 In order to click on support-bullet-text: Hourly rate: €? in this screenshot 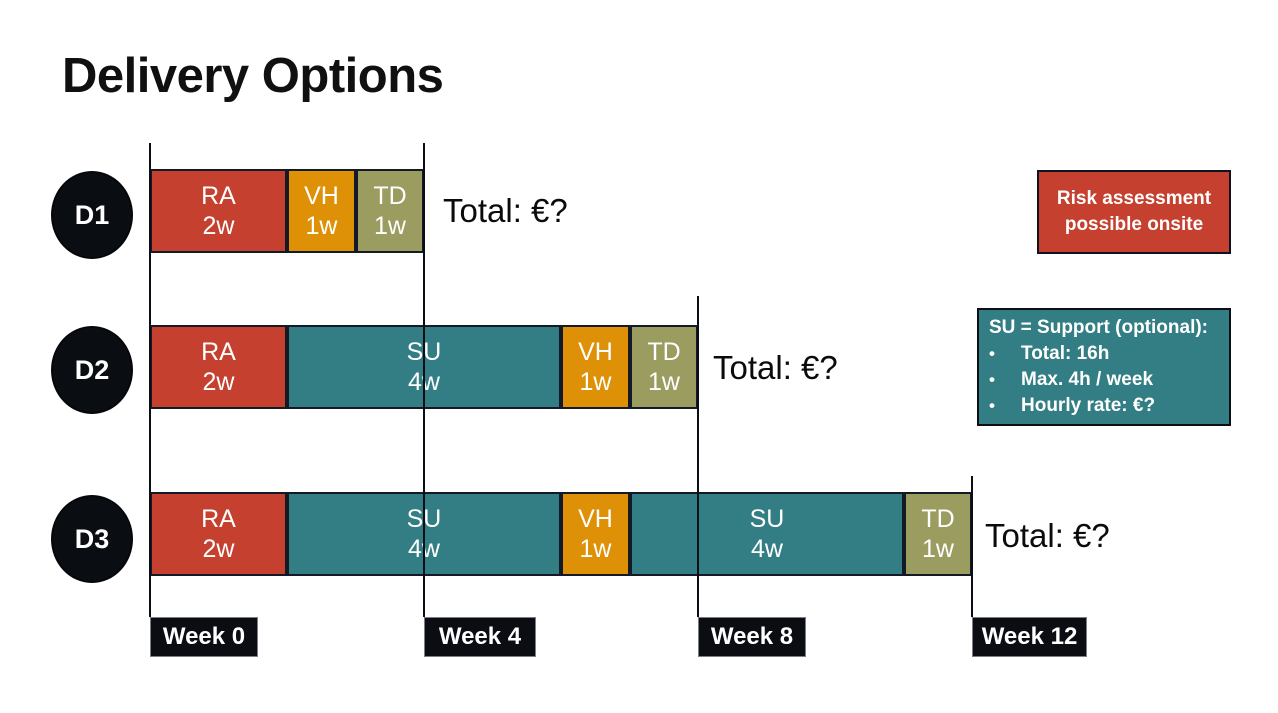, I will do `click(1088, 405)`.